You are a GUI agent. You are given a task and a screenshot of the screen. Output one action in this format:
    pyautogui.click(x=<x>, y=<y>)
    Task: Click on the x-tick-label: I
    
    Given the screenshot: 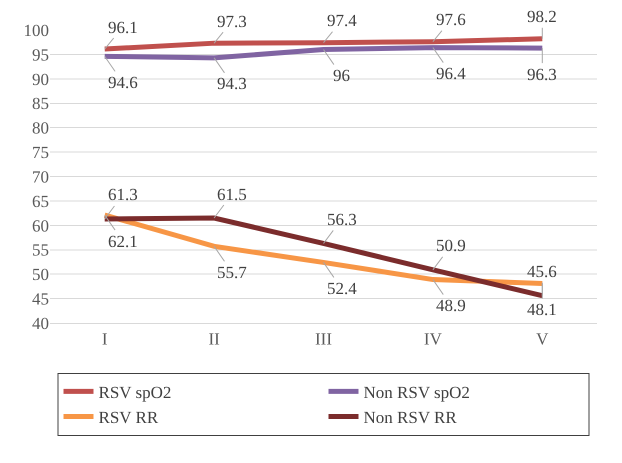 What is the action you would take?
    pyautogui.click(x=105, y=338)
    